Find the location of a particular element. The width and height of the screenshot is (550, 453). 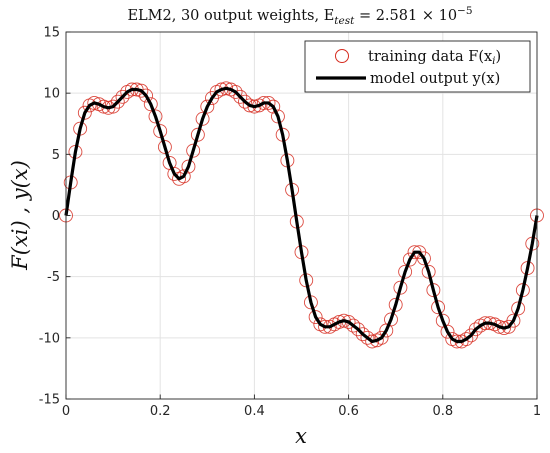

y-tick-label: 15 is located at coordinates (51, 33).